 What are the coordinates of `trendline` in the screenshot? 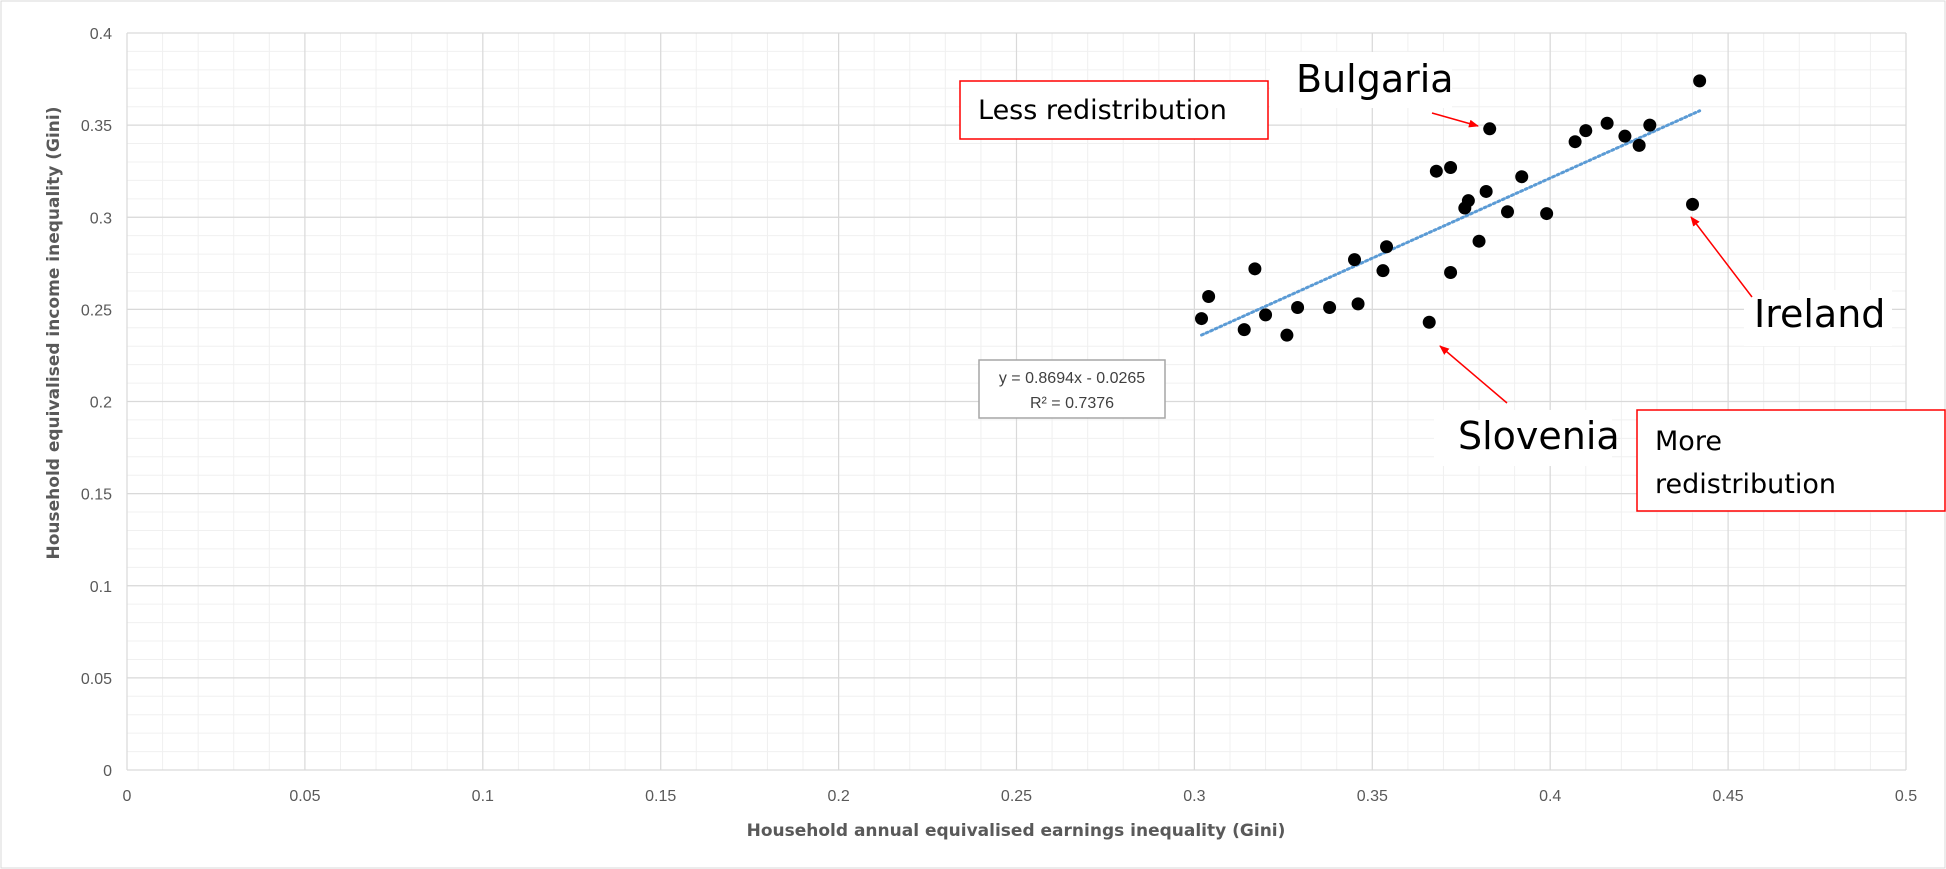 It's located at (1451, 223).